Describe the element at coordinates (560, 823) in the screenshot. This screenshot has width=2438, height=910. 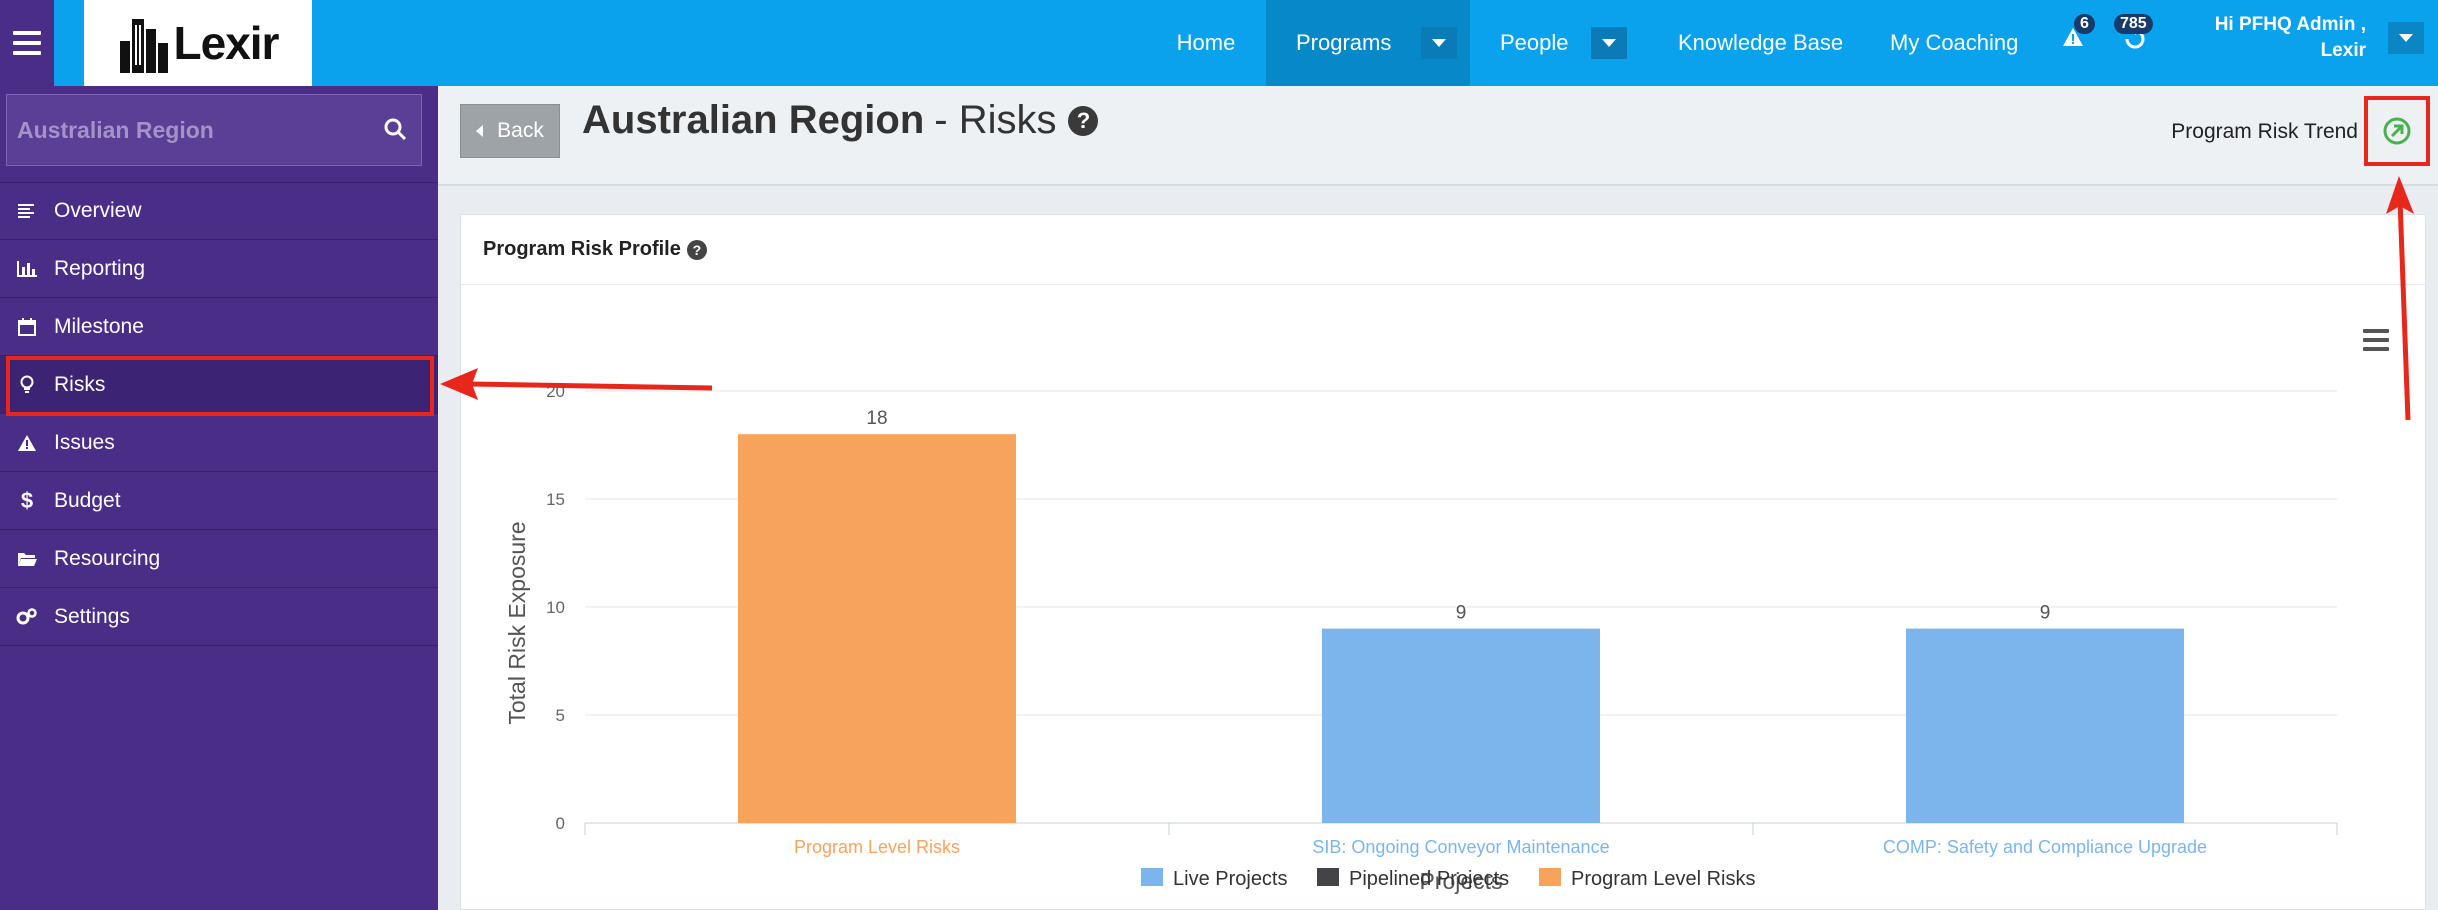
I see `y-tick-label: 0` at that location.